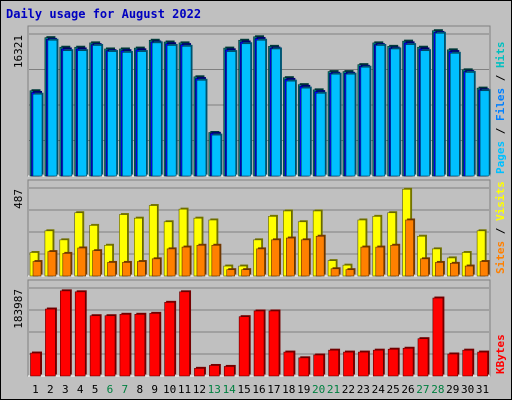  I want to click on visits-panel-legend-visits: Visits, so click(500, 201).